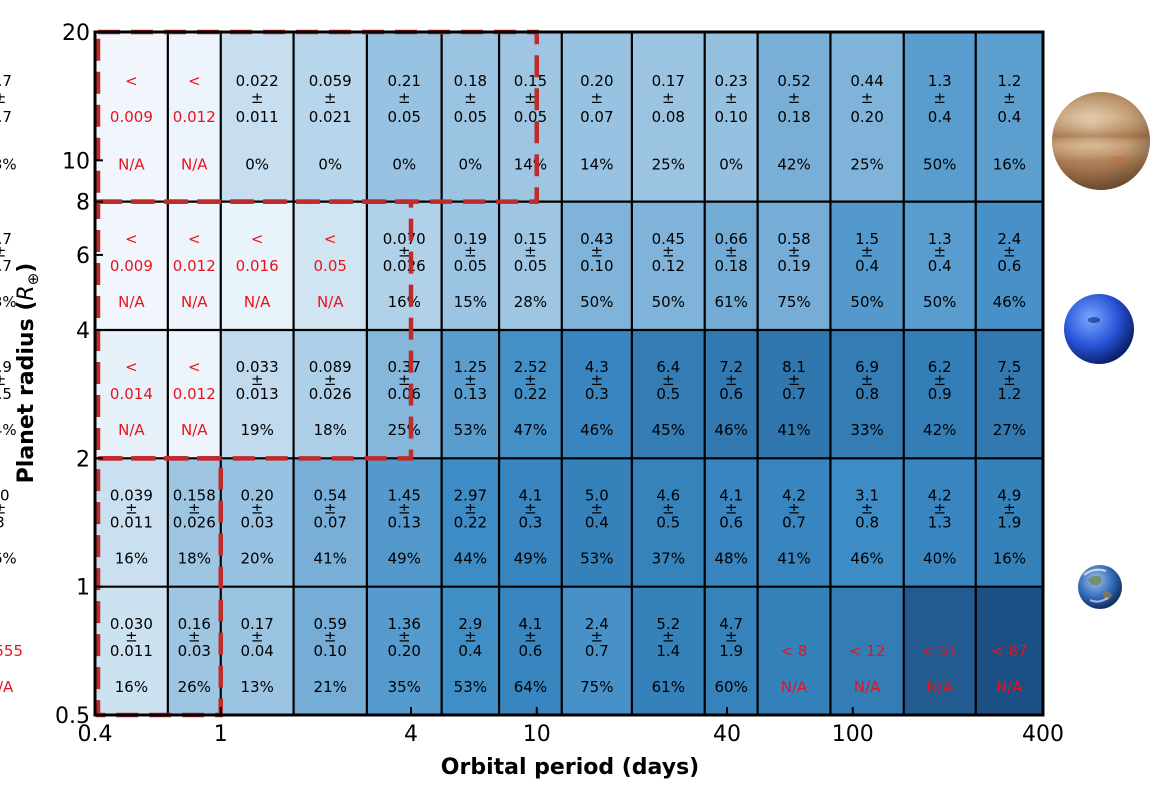  I want to click on heatmap-cell: 0.16±0.03 26%, so click(194, 650).